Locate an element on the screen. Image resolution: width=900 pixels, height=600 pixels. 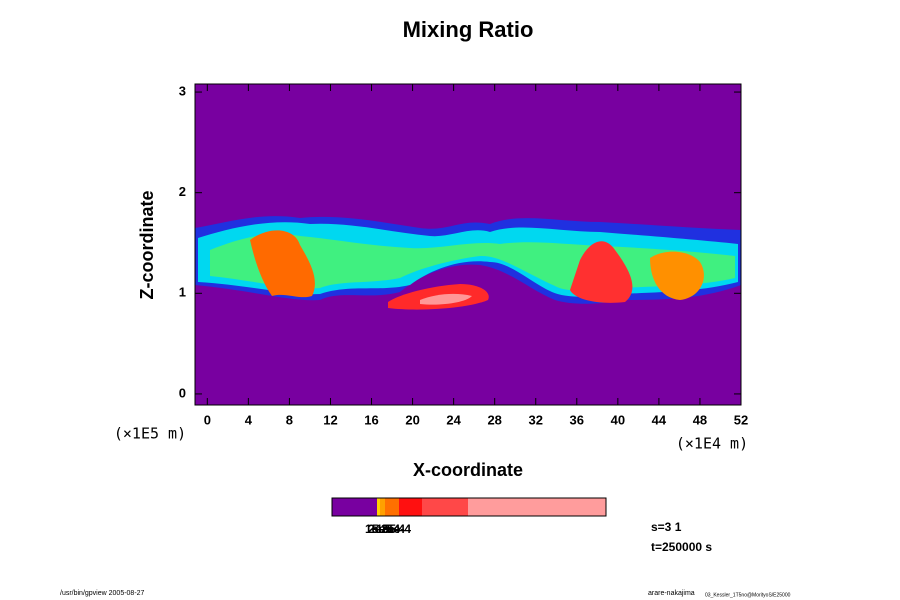
y-tick-label: 3 is located at coordinates (182, 90).